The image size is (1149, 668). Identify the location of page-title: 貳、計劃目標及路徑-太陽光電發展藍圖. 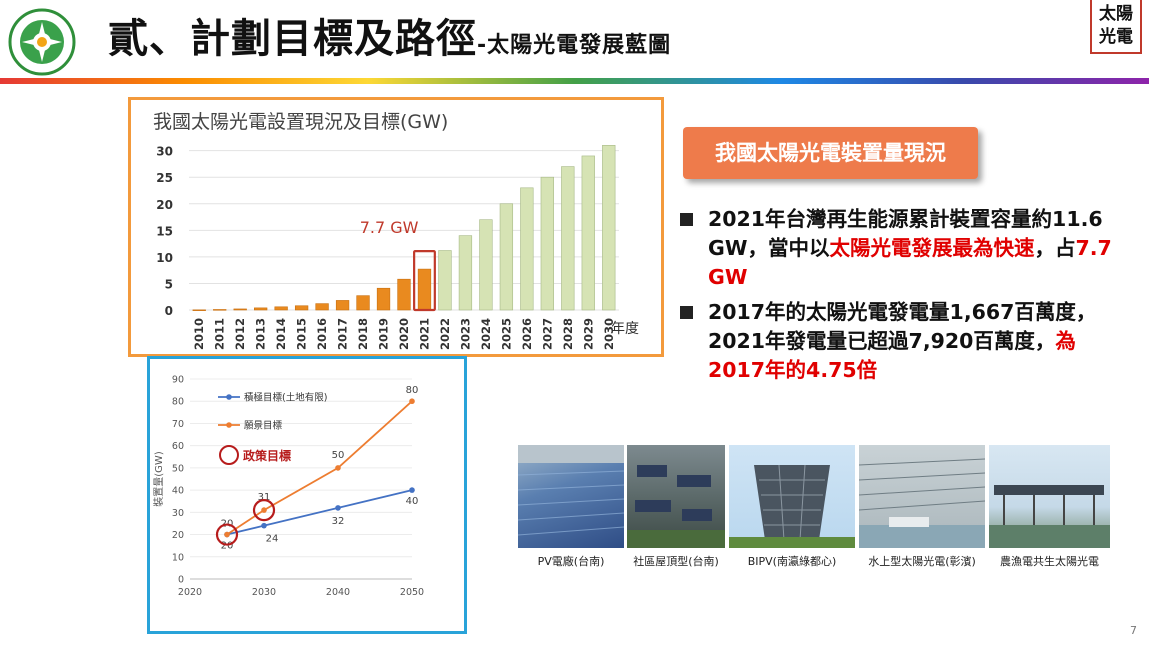
(390, 39).